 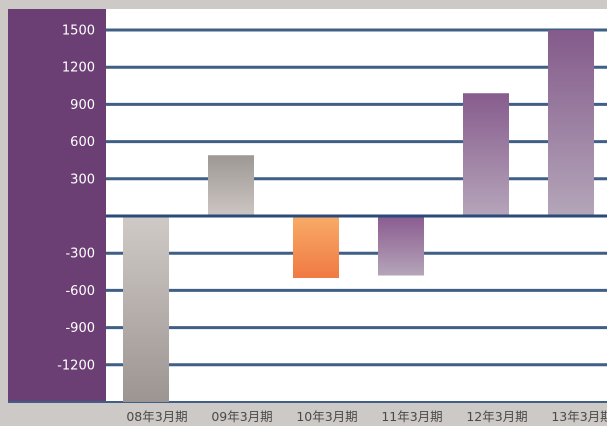 What do you see at coordinates (366, 416) in the screenshot?
I see `x-tick-labels: 08年3月期 09年3月期 10年3月期 11年3月期 12年3月期 13年3月期` at bounding box center [366, 416].